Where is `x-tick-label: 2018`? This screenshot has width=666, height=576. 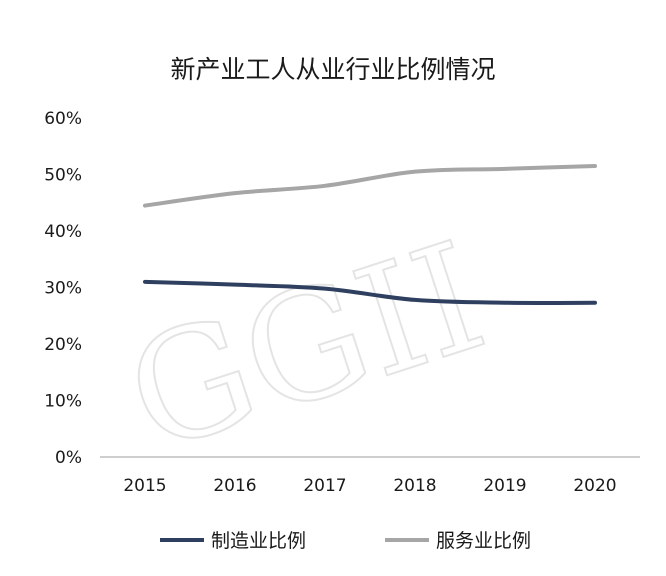
x-tick-label: 2018 is located at coordinates (414, 486).